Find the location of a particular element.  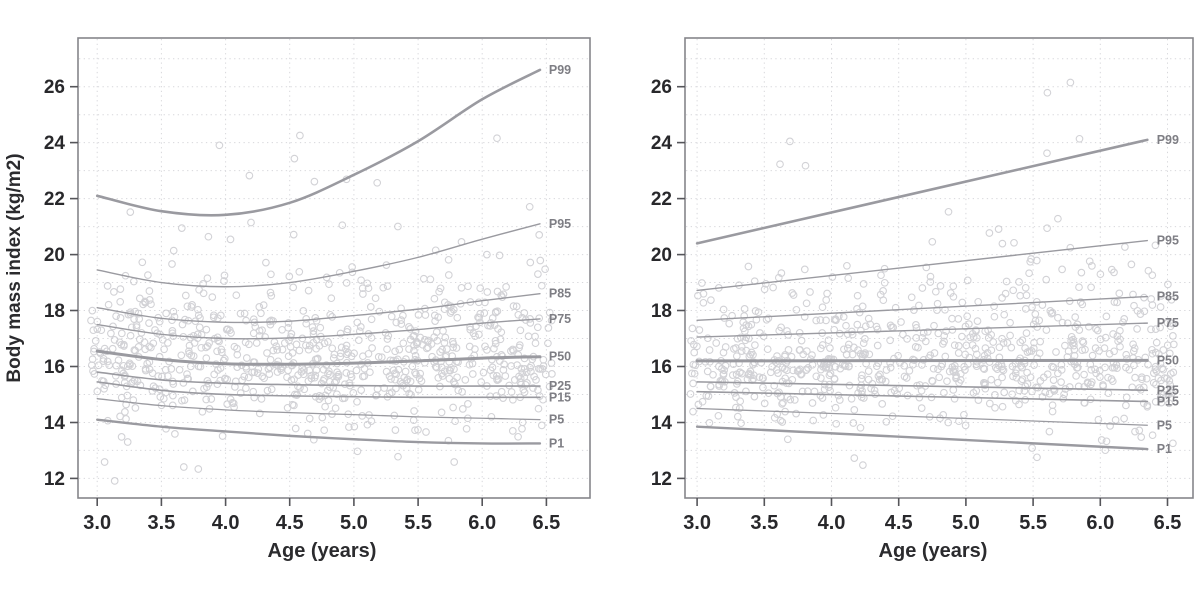

y-tick-label: 12 is located at coordinates (54, 479).